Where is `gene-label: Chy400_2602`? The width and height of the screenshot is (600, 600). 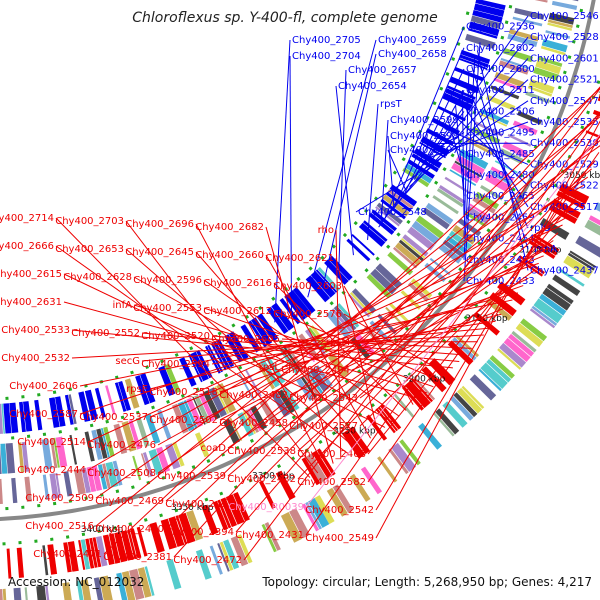
gene-label: Chy400_2602 is located at coordinates (500, 48).